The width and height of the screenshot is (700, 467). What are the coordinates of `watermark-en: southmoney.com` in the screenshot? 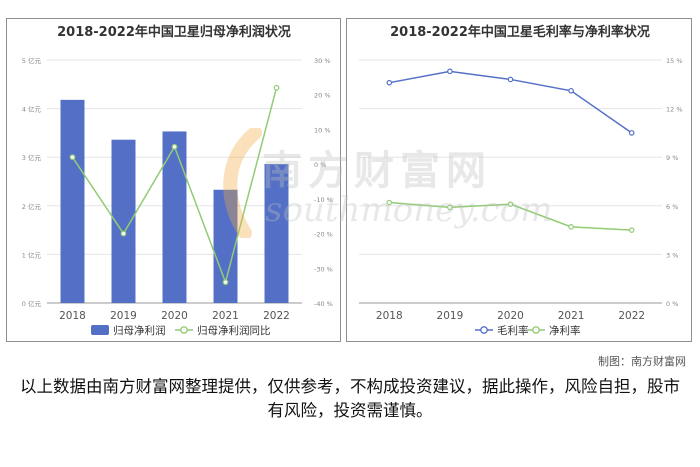 It's located at (409, 210).